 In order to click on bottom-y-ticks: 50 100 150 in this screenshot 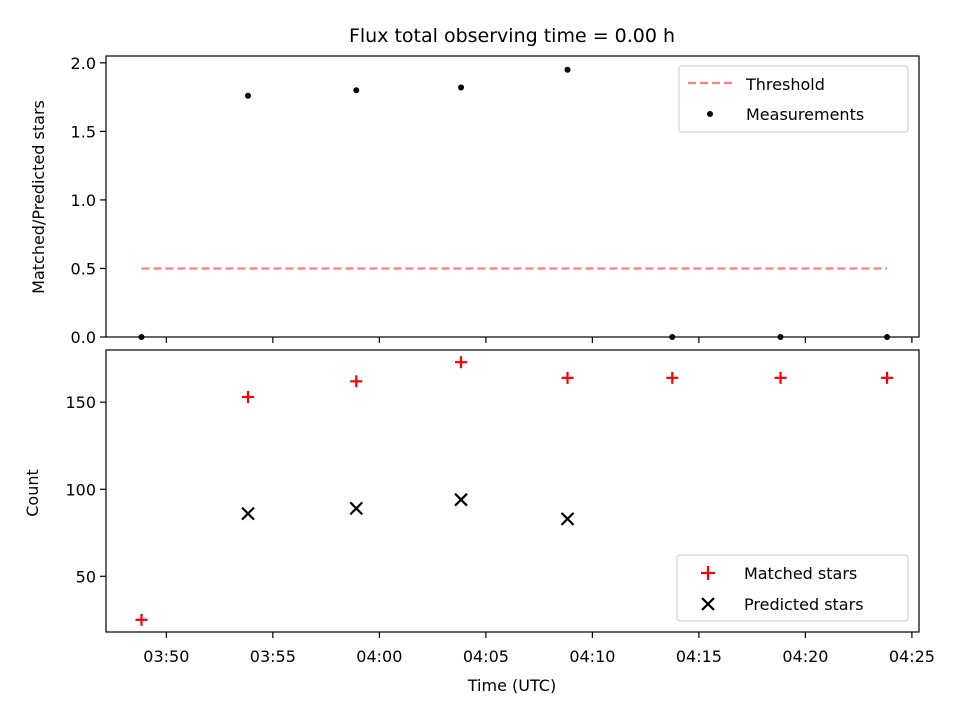, I will do `click(85, 489)`.